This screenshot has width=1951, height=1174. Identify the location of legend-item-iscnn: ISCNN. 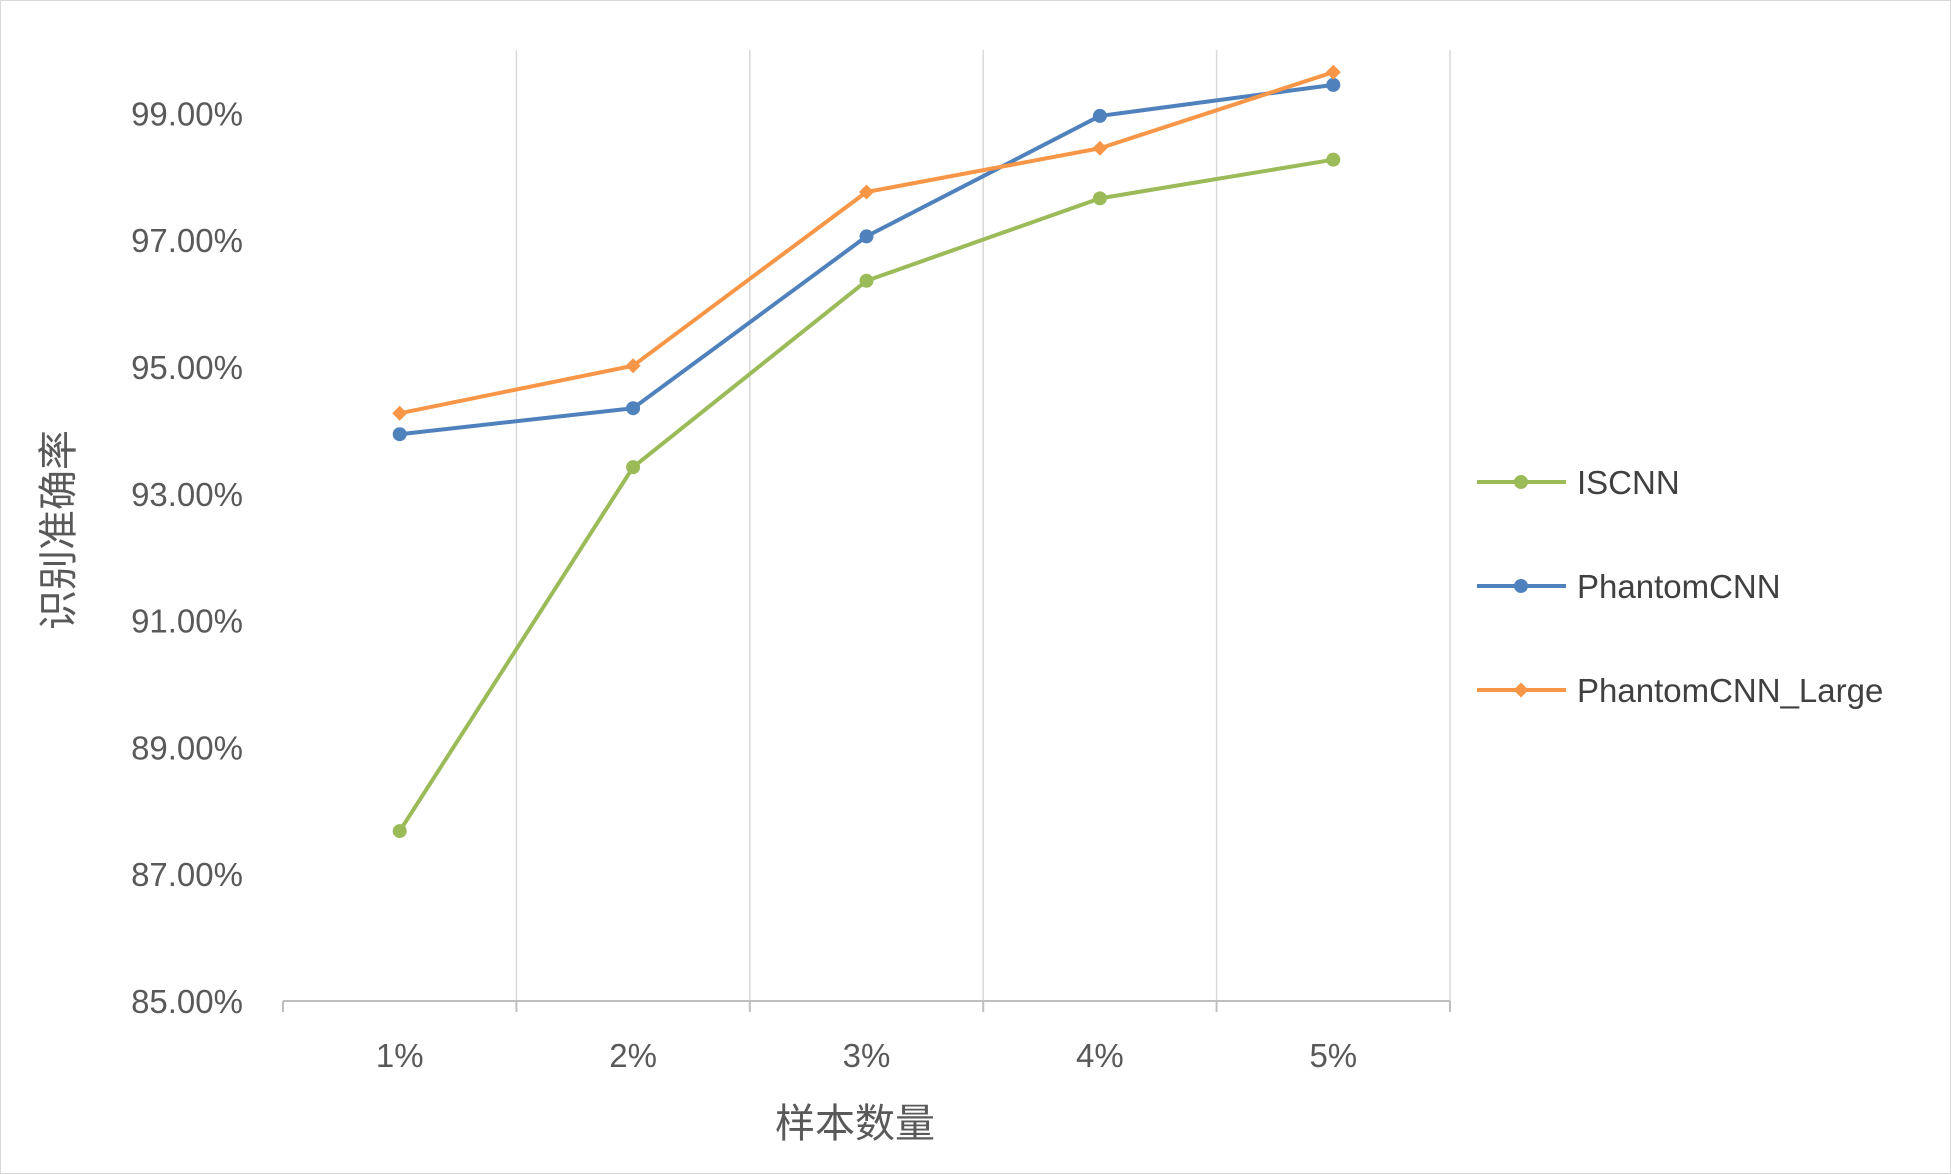
(1578, 482).